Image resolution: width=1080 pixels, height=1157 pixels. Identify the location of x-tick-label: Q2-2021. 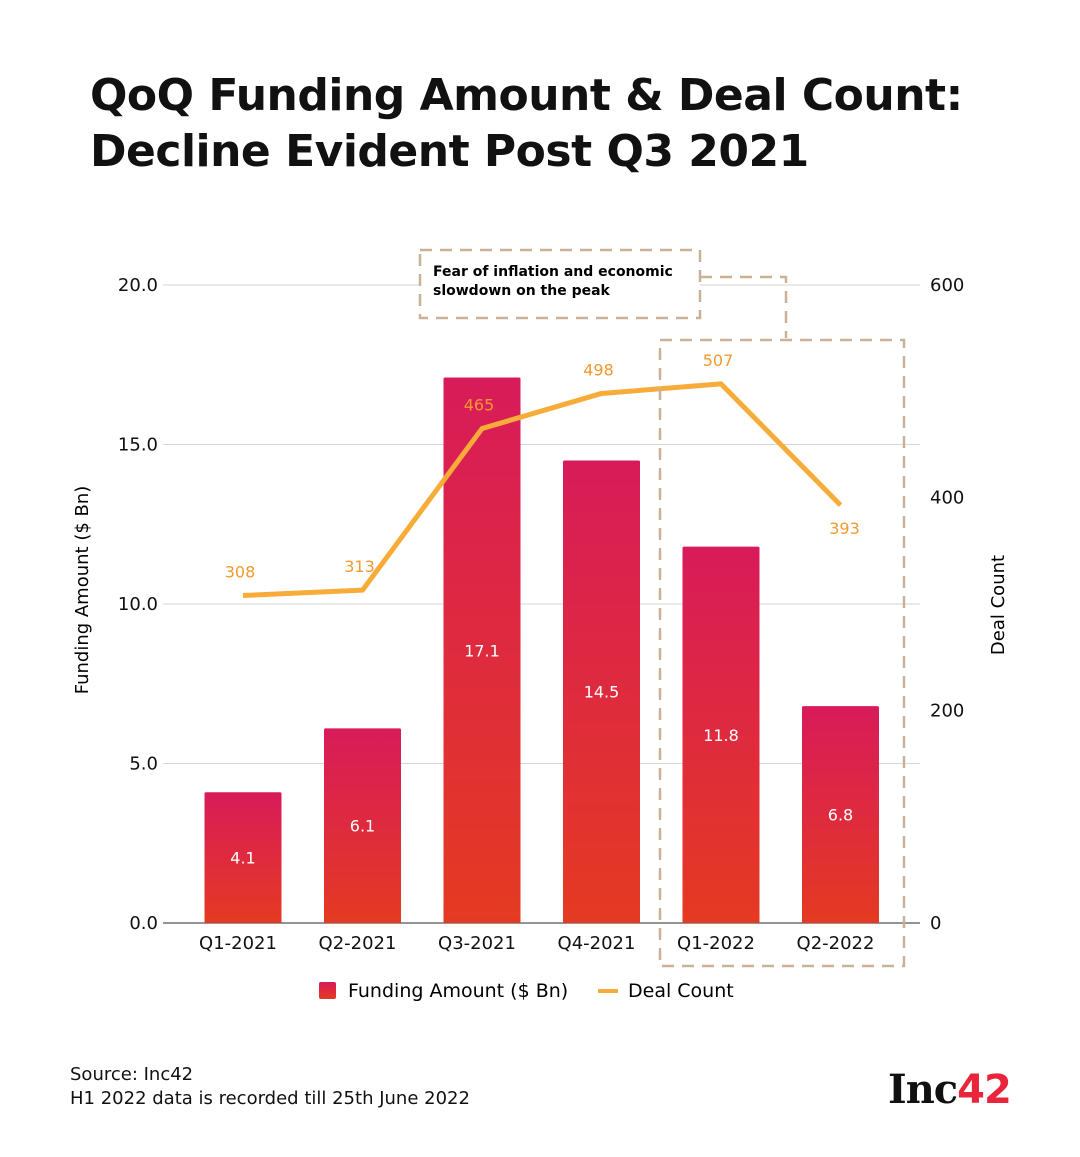
(358, 943).